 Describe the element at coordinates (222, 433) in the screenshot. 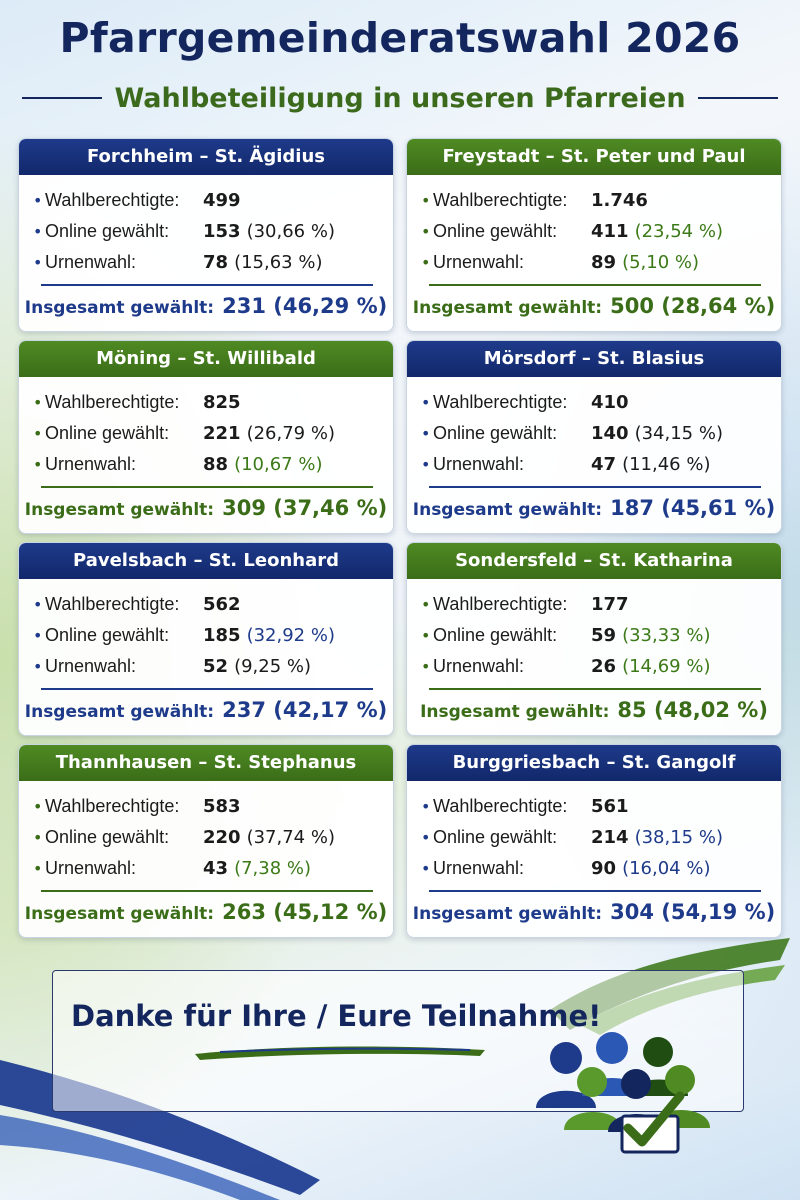

I see `online-value: 221` at that location.